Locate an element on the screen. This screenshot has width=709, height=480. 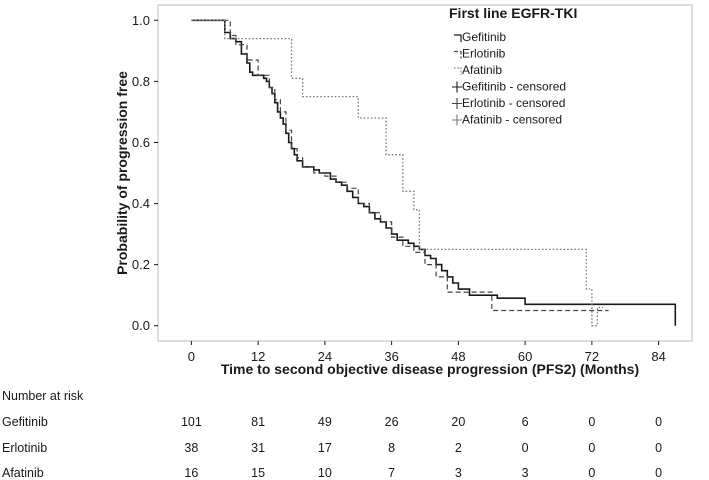
risk-cell: 17 is located at coordinates (325, 448).